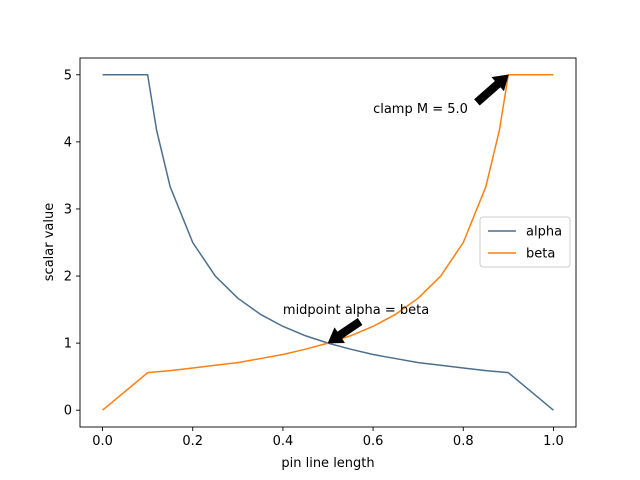  Describe the element at coordinates (463, 441) in the screenshot. I see `x-tick-label: 0.8` at that location.